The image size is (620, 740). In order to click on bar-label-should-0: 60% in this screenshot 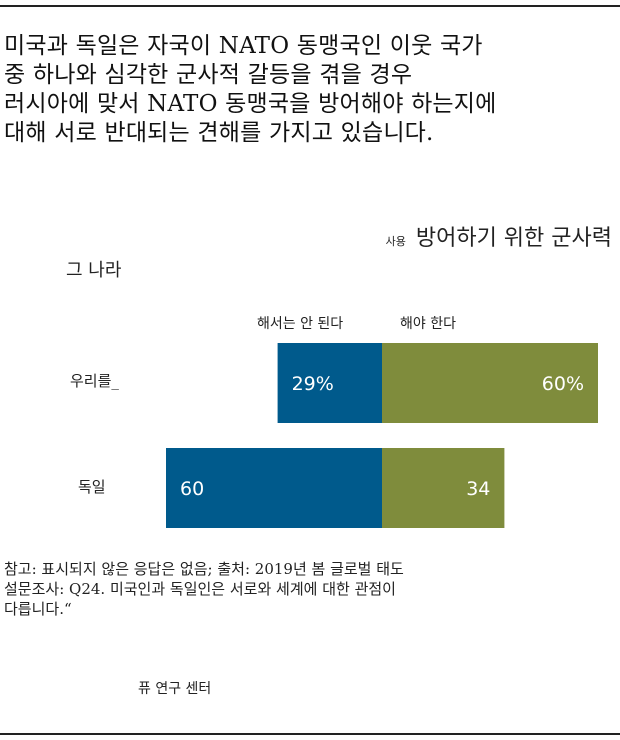, I will do `click(563, 384)`.